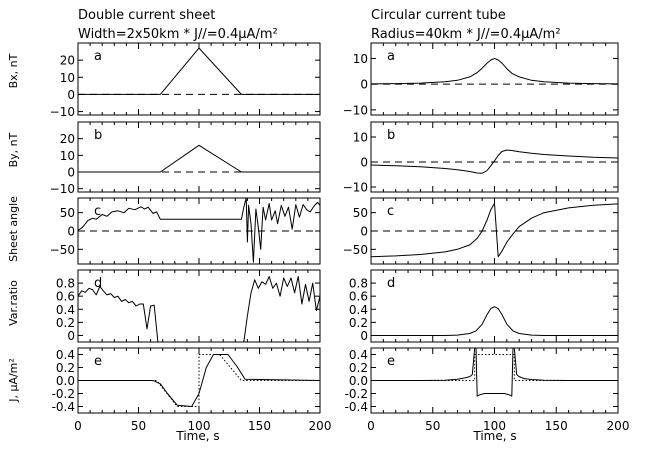  What do you see at coordinates (65, 381) in the screenshot?
I see `col1-panel-e-ytick-label: 0.0` at bounding box center [65, 381].